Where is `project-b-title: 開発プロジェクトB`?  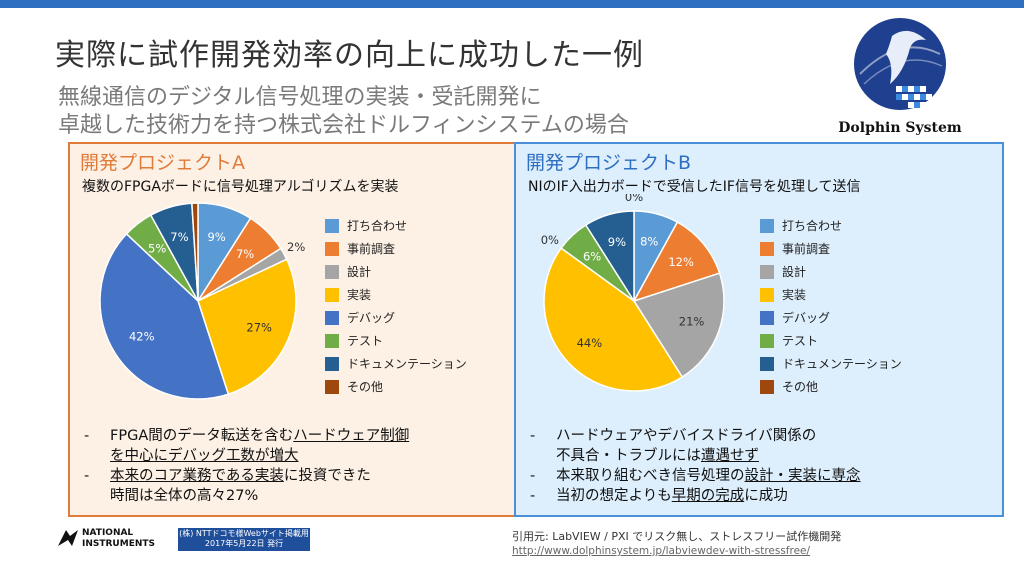 project-b-title: 開発プロジェクトB is located at coordinates (609, 163).